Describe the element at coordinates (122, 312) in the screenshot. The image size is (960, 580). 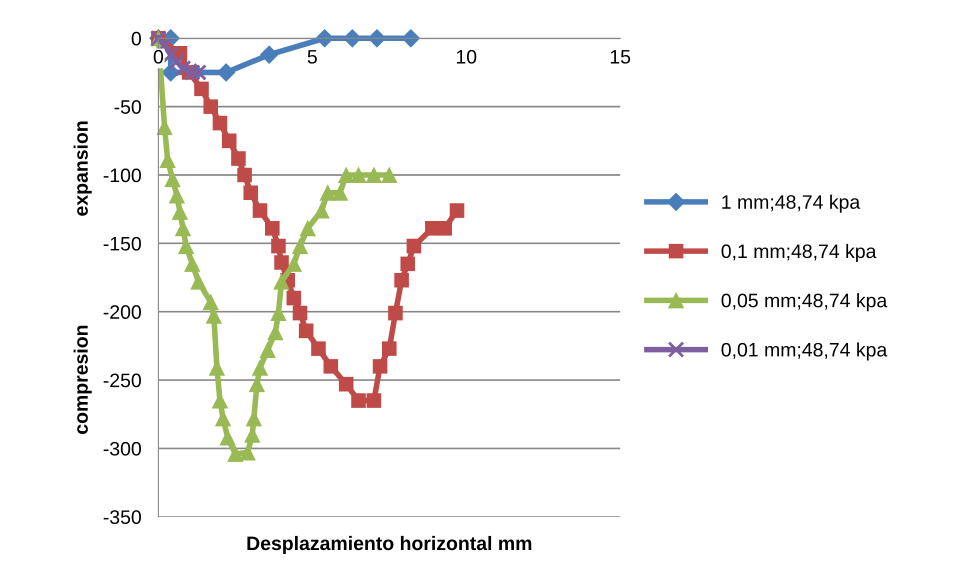
I see `y-tick-label: -200` at that location.